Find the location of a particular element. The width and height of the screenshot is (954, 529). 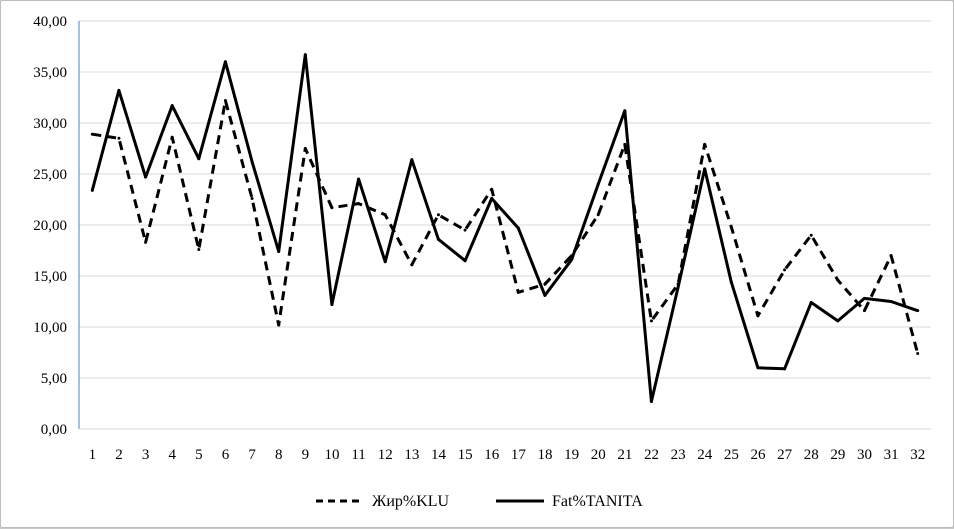

x-tick-label: 25 is located at coordinates (731, 455).